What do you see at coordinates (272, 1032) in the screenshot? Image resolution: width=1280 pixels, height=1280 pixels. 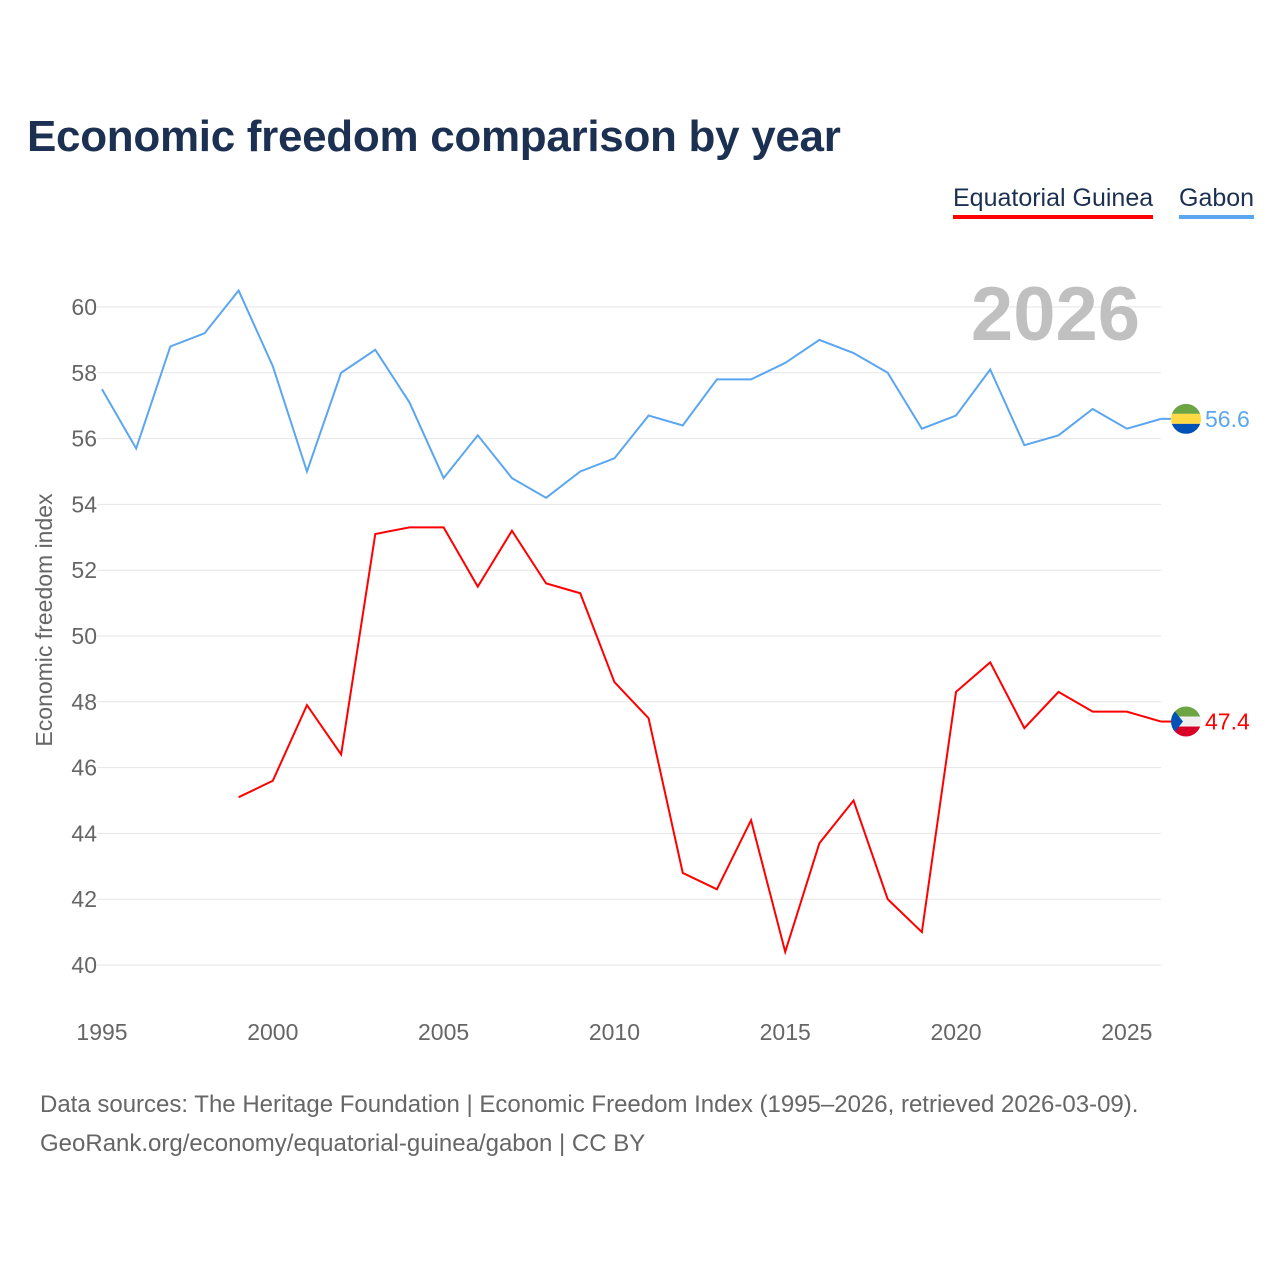 I see `x-tick-label: 2000` at bounding box center [272, 1032].